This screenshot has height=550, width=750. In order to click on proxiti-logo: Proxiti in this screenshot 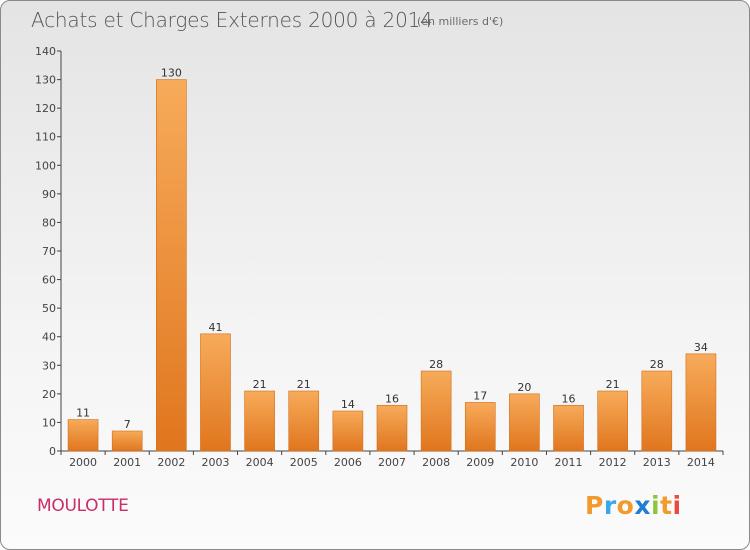, I will do `click(633, 505)`.